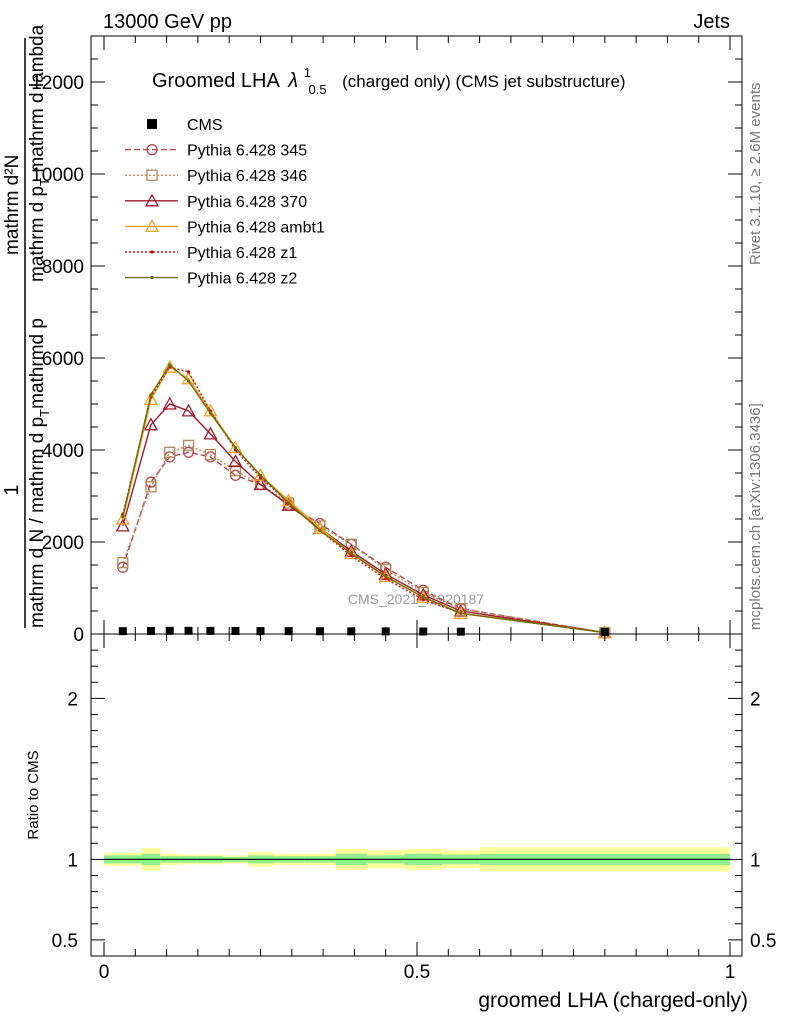 The width and height of the screenshot is (786, 1024). Describe the element at coordinates (242, 279) in the screenshot. I see `legend-label: Pythia 6.428 z2` at that location.